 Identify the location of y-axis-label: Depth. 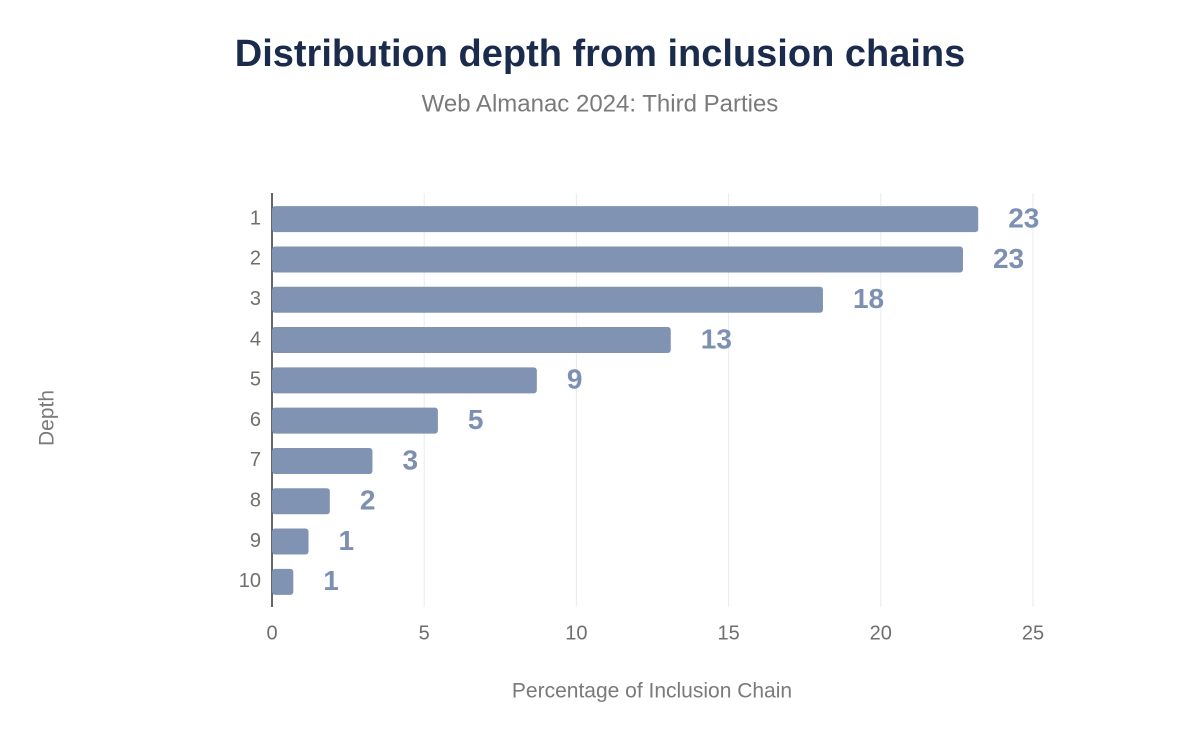
(47, 418).